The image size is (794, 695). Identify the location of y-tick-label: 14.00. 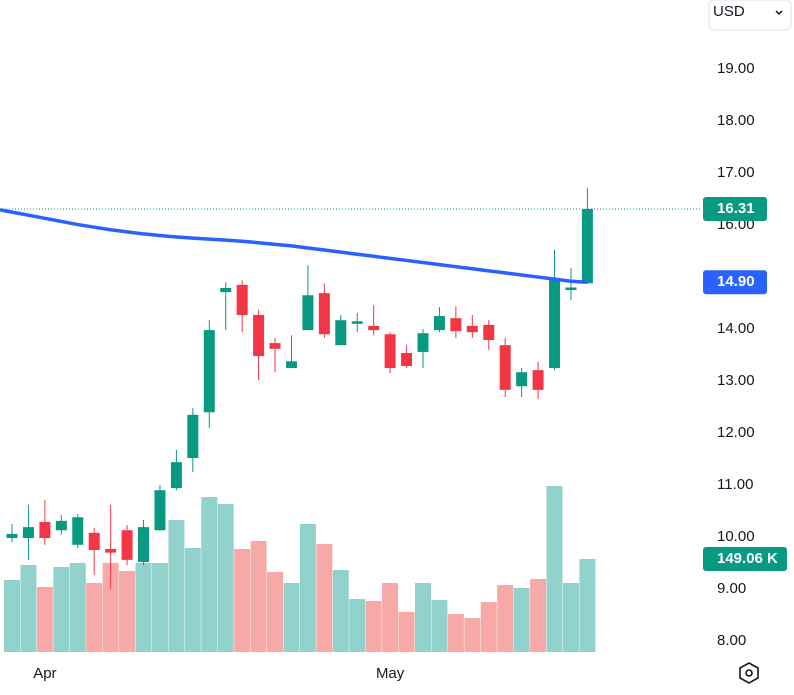
(736, 328).